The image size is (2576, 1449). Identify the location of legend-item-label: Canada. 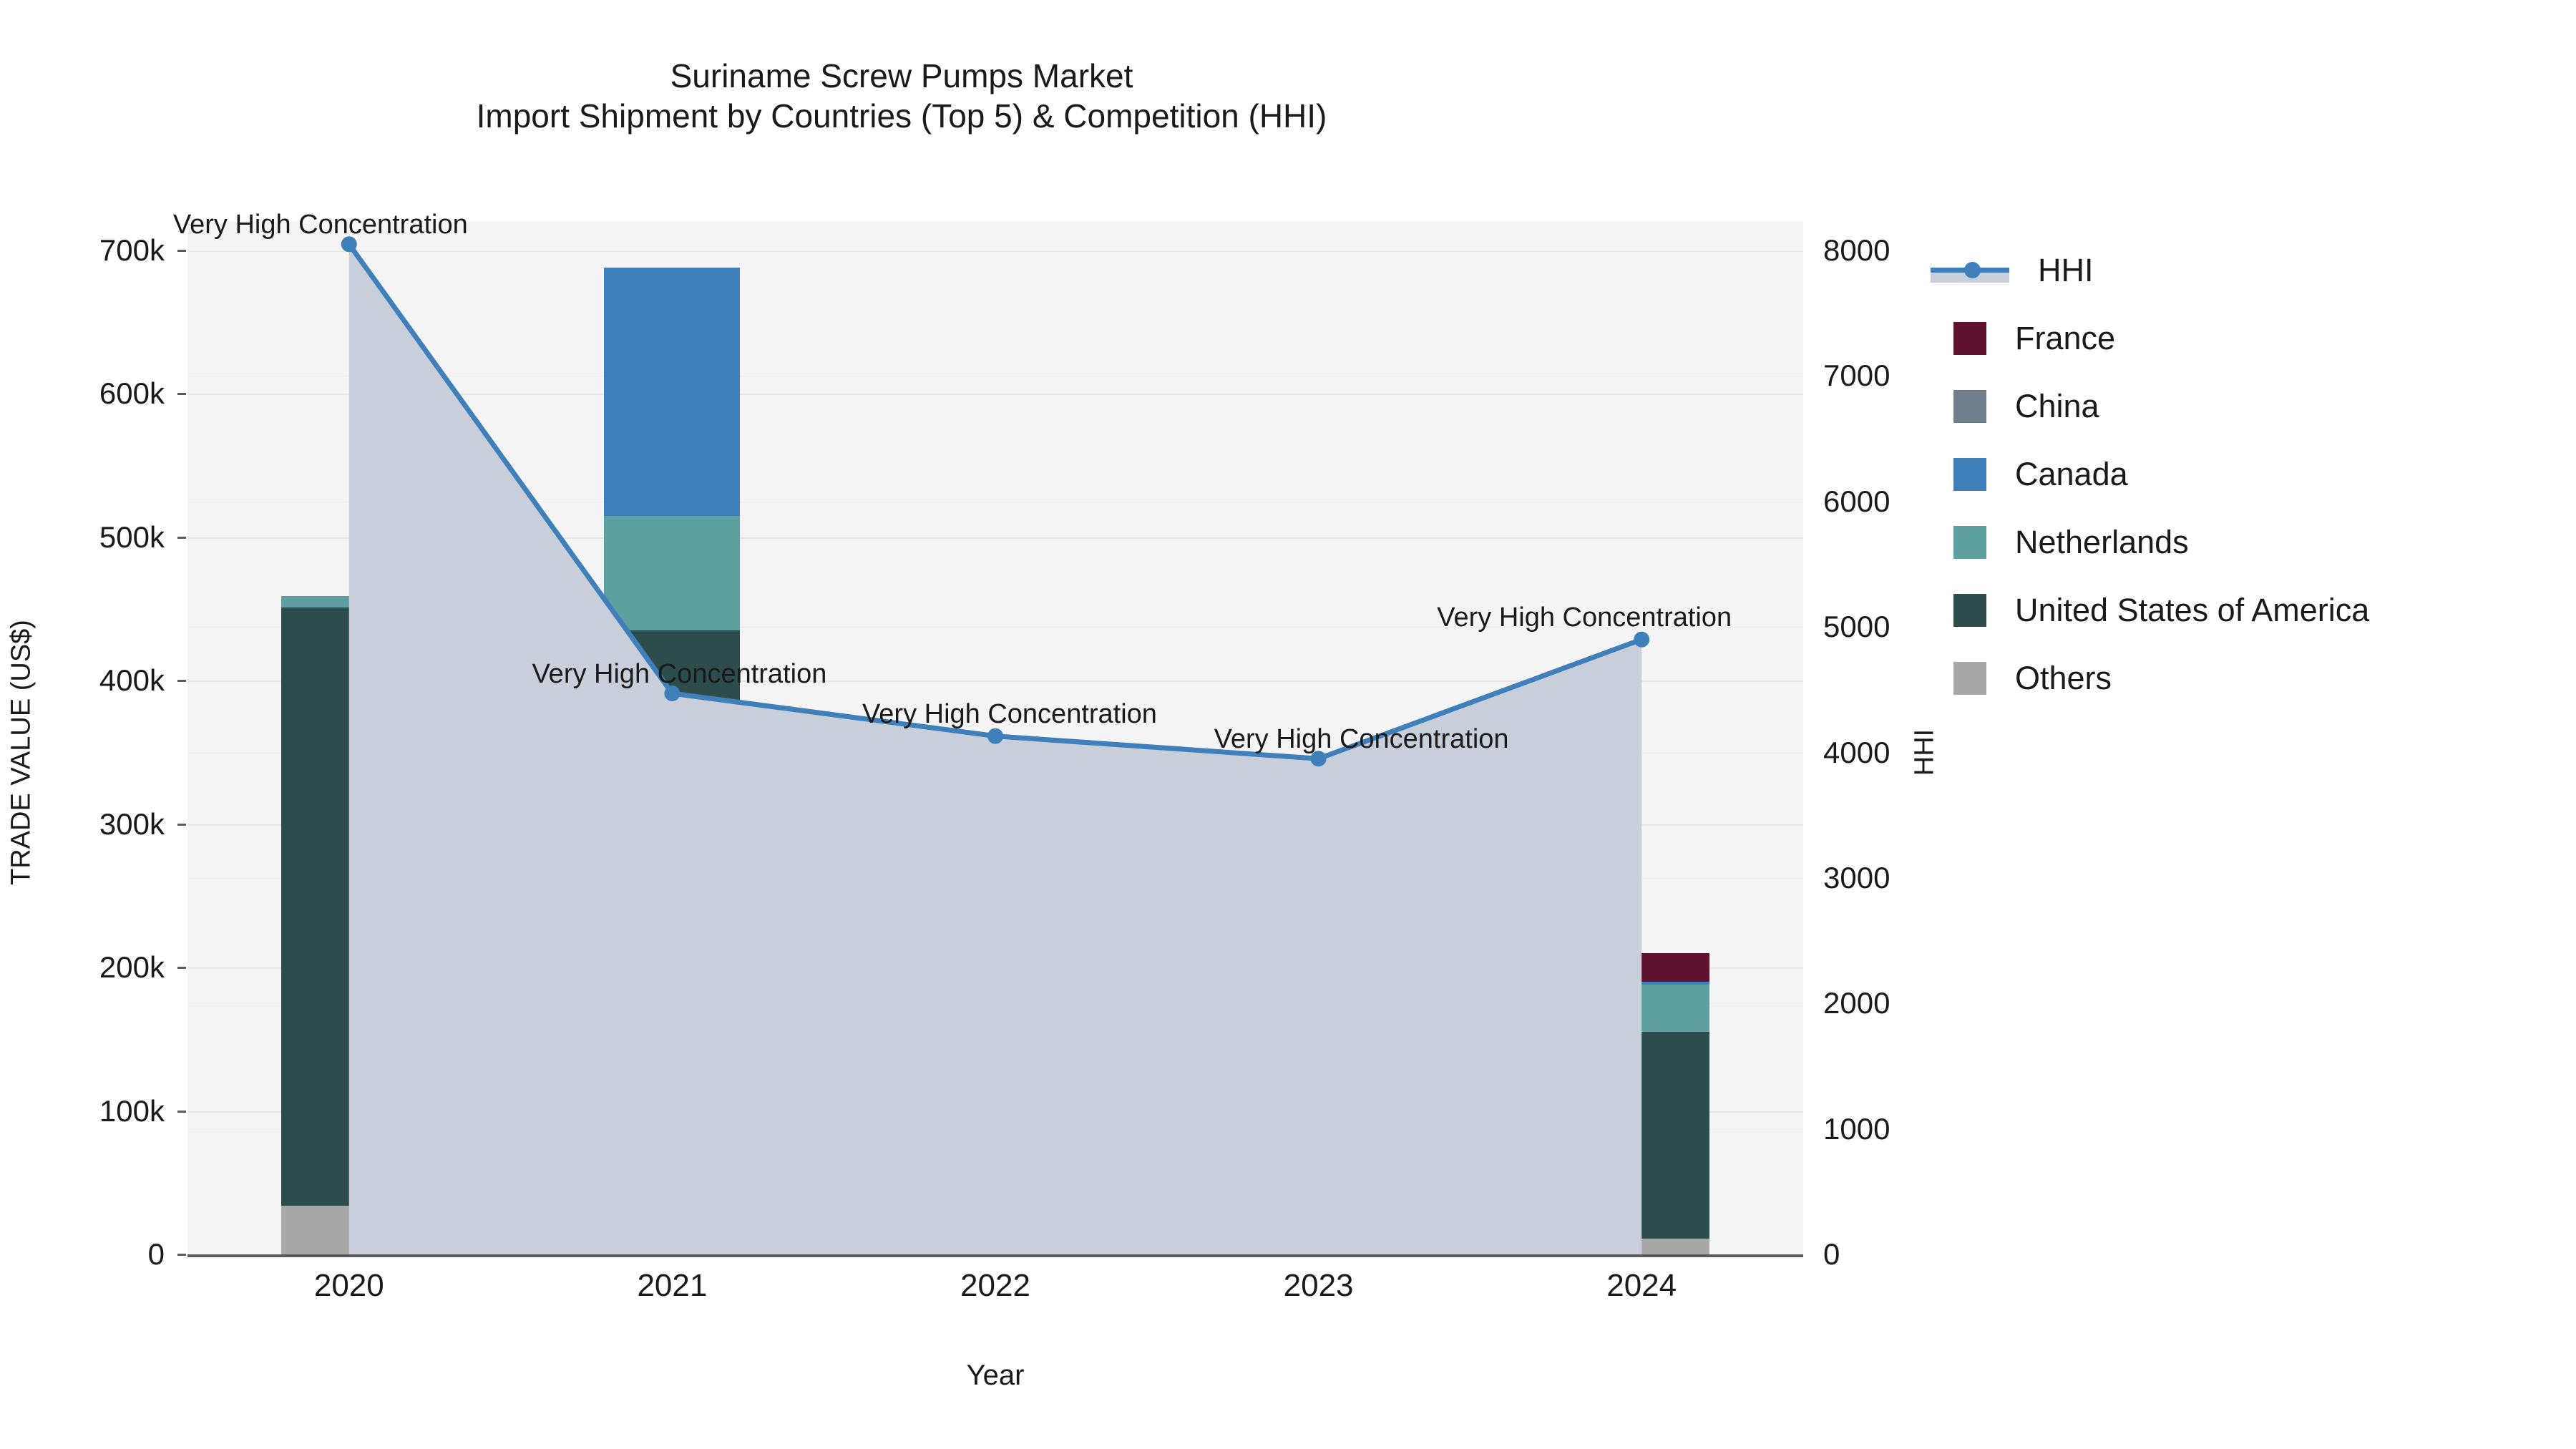
(2071, 474).